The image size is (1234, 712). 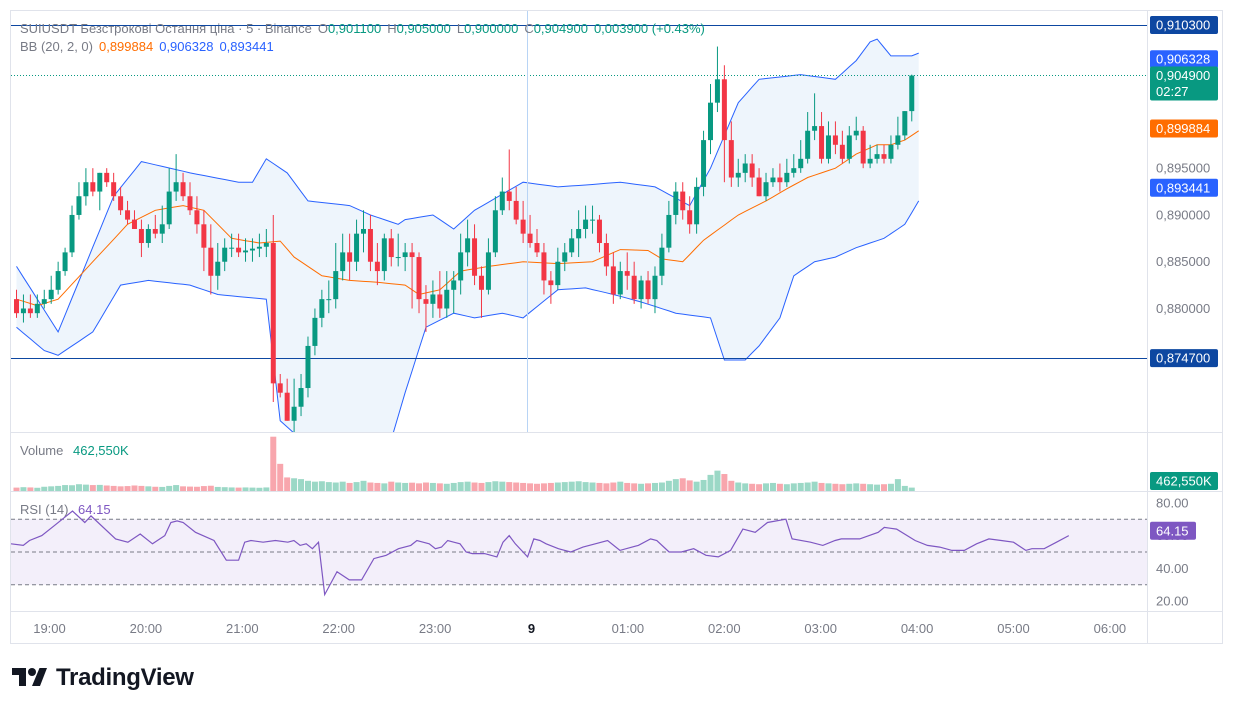 I want to click on bb-indicator-label: BB (20, 2, 0), so click(x=56, y=46).